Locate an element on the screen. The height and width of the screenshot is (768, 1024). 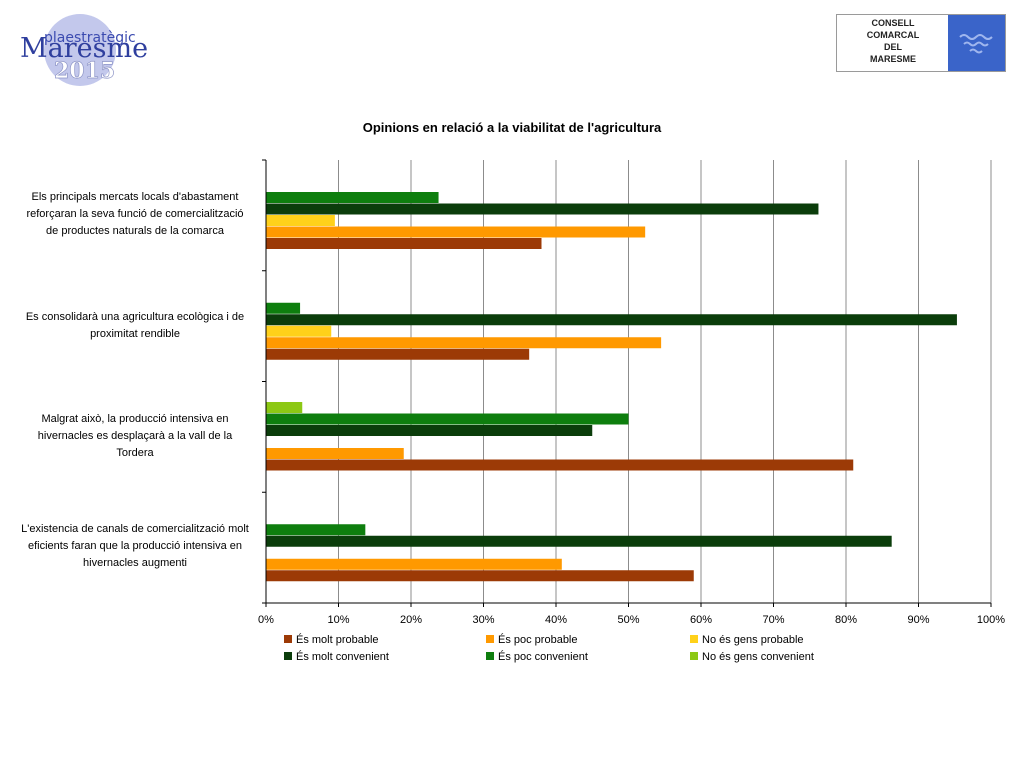
category-label-line: hivernacles augmenti is located at coordinates (135, 562).